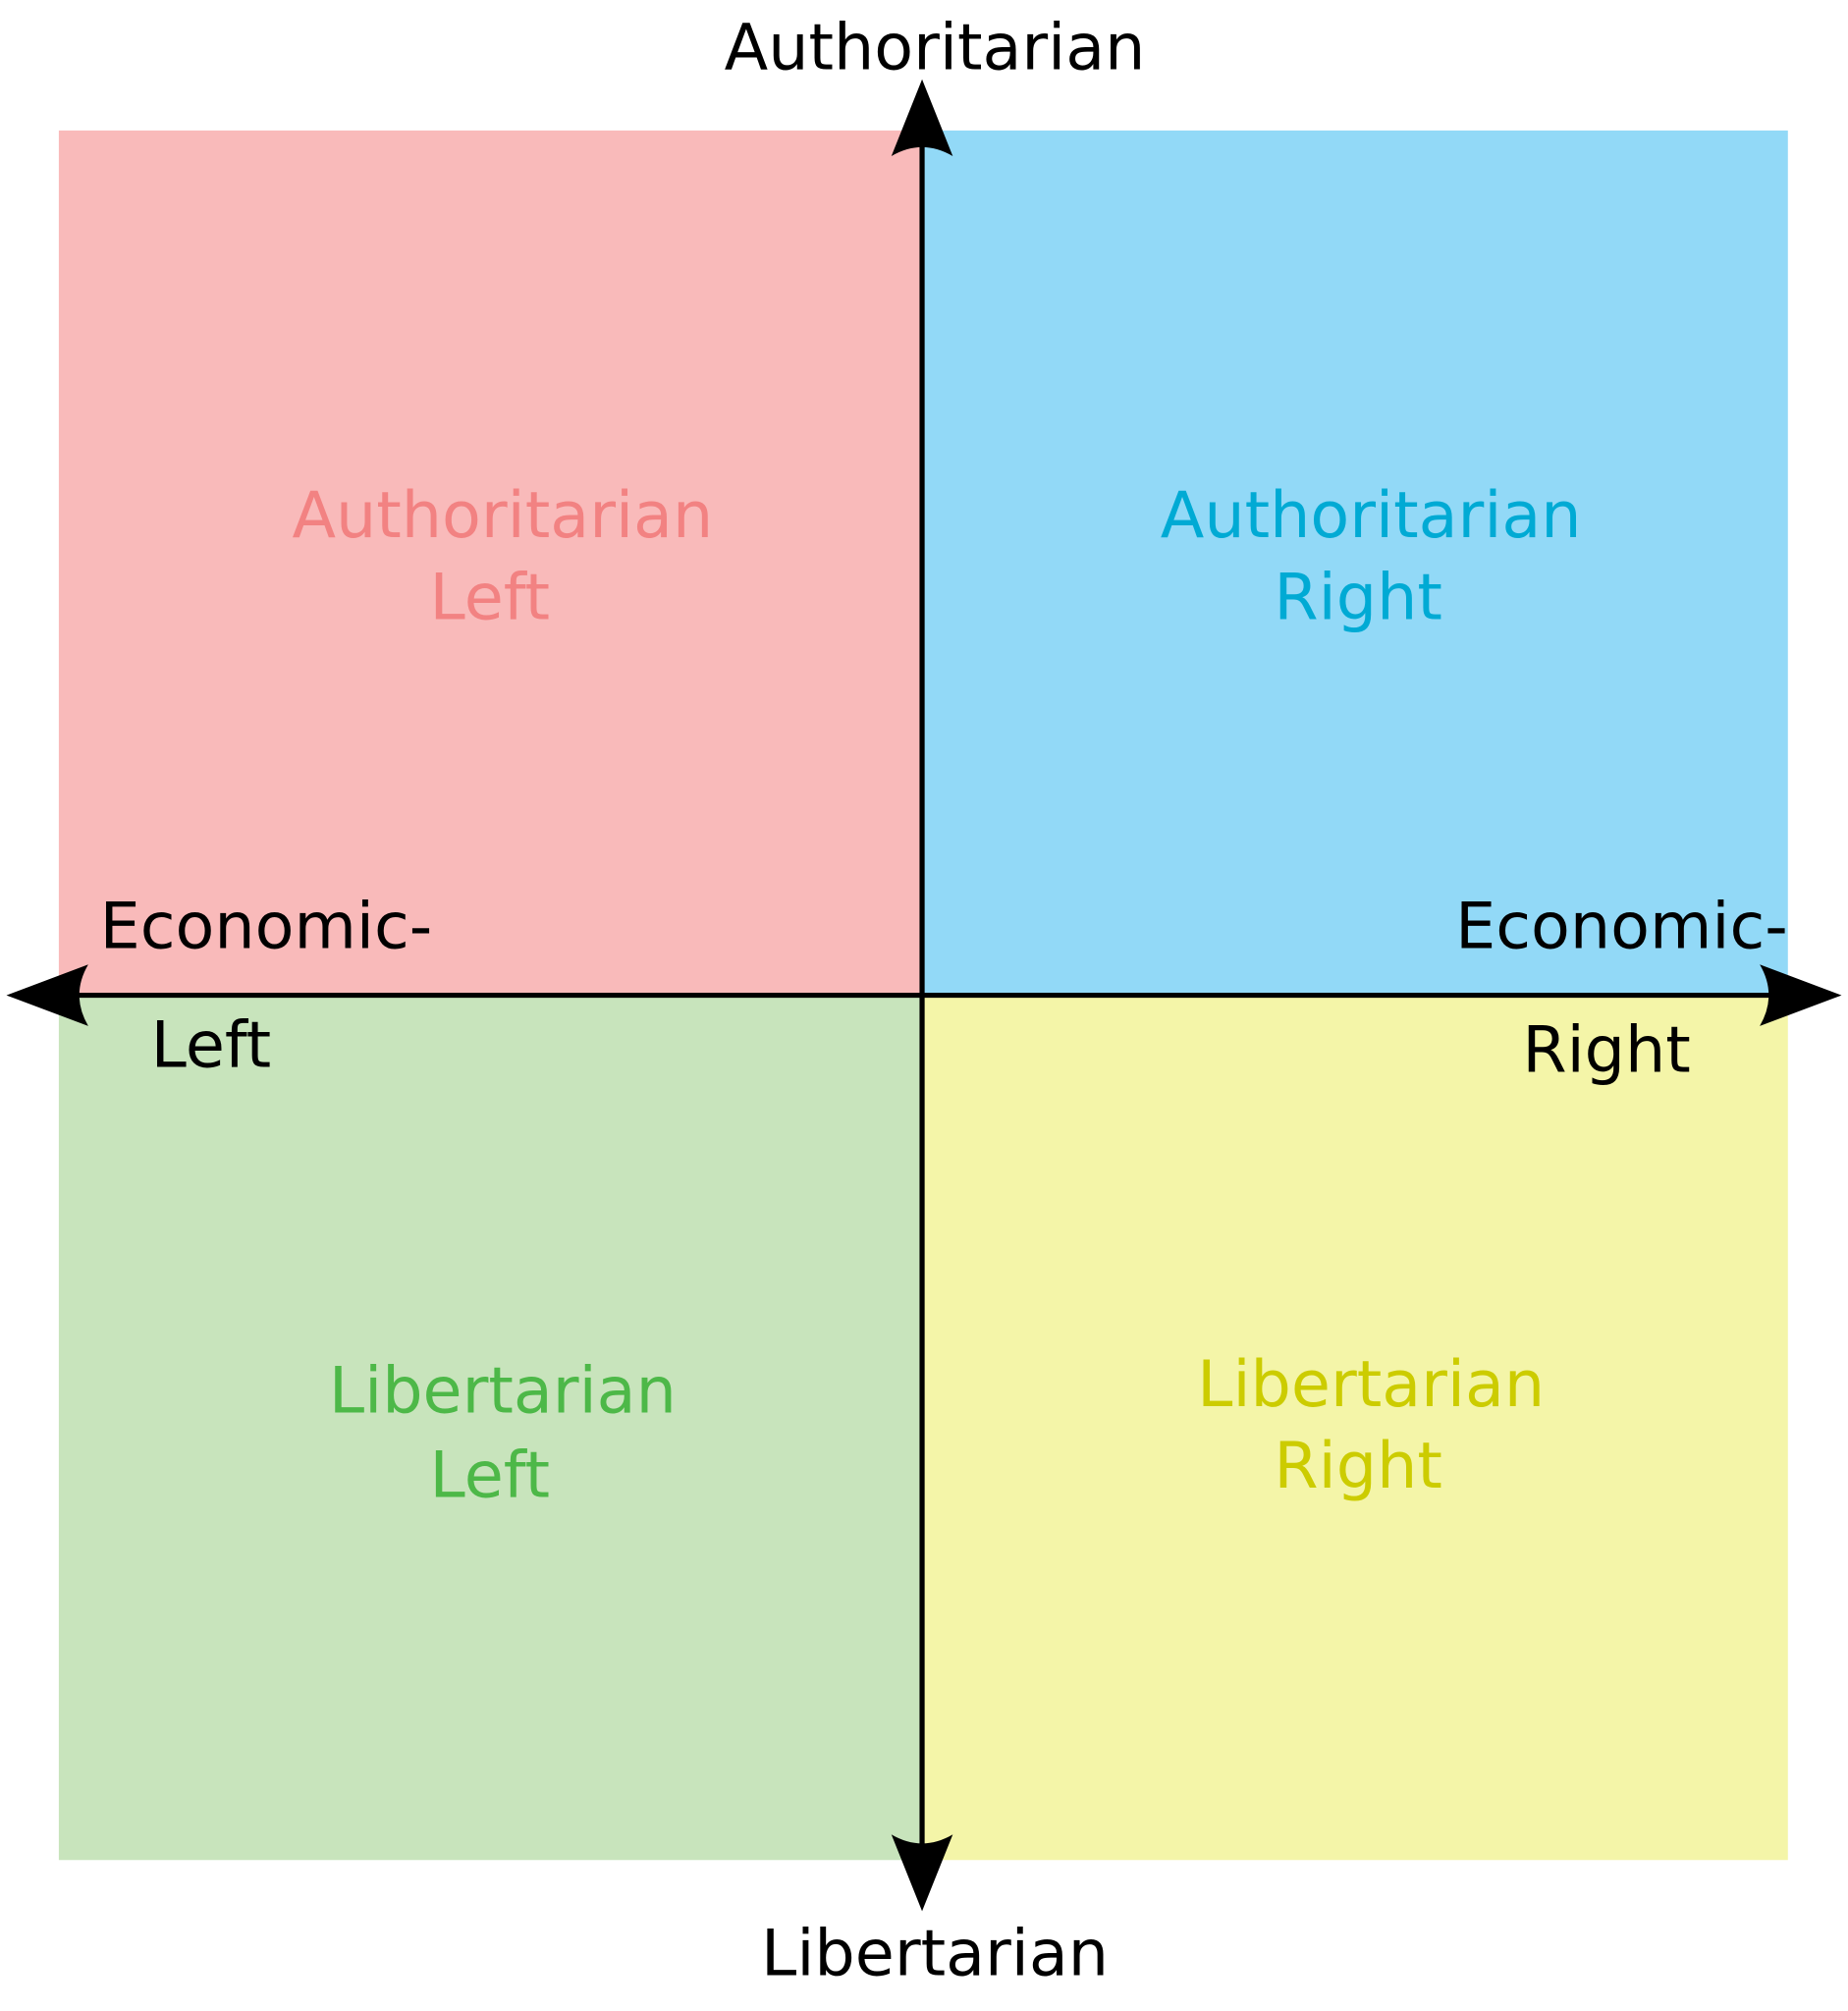  Describe the element at coordinates (1801, 995) in the screenshot. I see `arrow-right-icon` at that location.